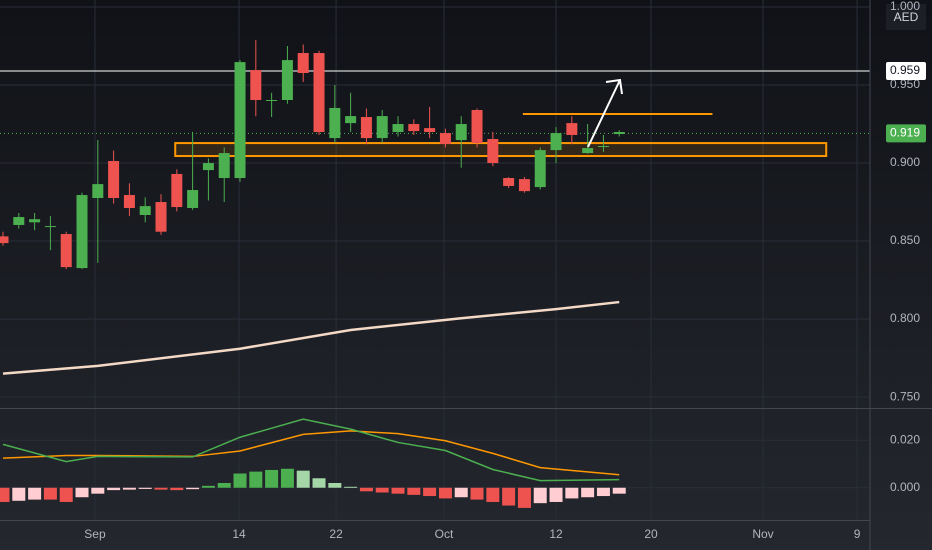 The width and height of the screenshot is (932, 550). What do you see at coordinates (336, 534) in the screenshot?
I see `x-tick-label: 22` at bounding box center [336, 534].